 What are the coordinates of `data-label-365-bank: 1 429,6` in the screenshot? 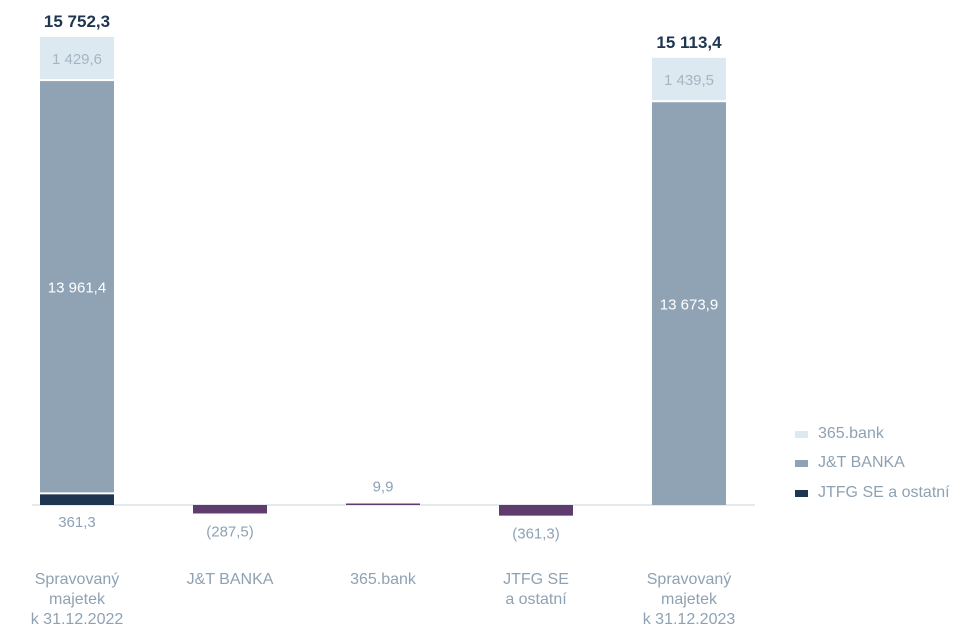 It's located at (77, 59).